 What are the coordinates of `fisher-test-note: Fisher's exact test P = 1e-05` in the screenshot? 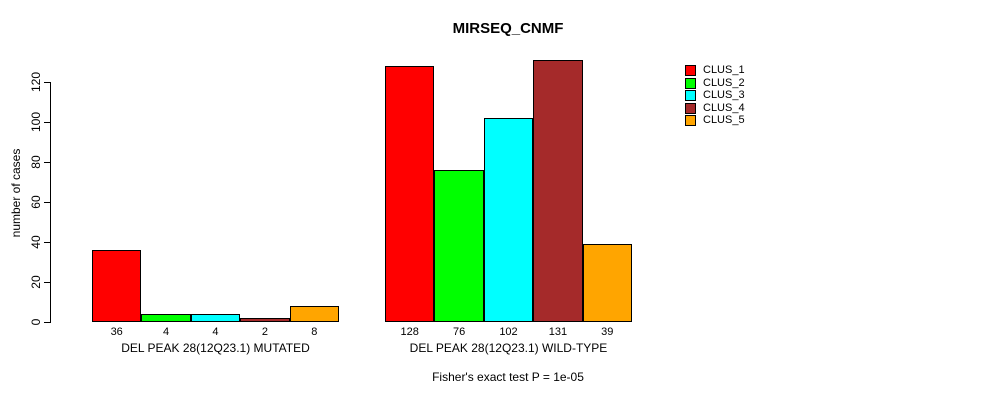 It's located at (508, 377).